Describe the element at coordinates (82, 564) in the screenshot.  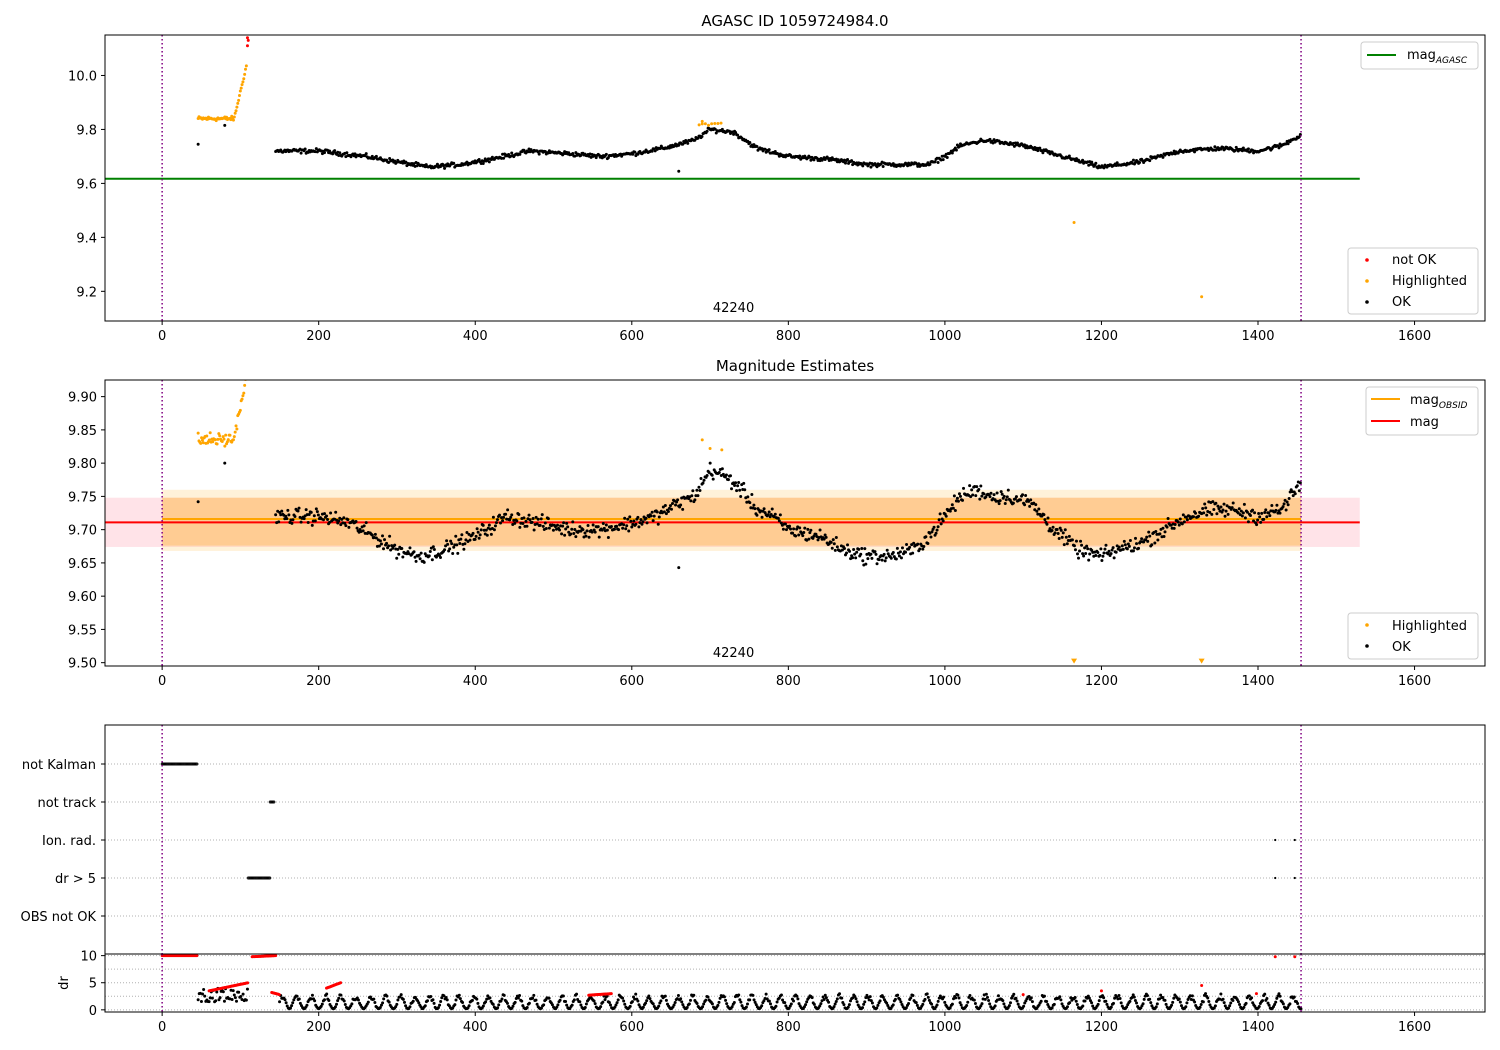
I see `y-tick-label: 9.65` at that location.